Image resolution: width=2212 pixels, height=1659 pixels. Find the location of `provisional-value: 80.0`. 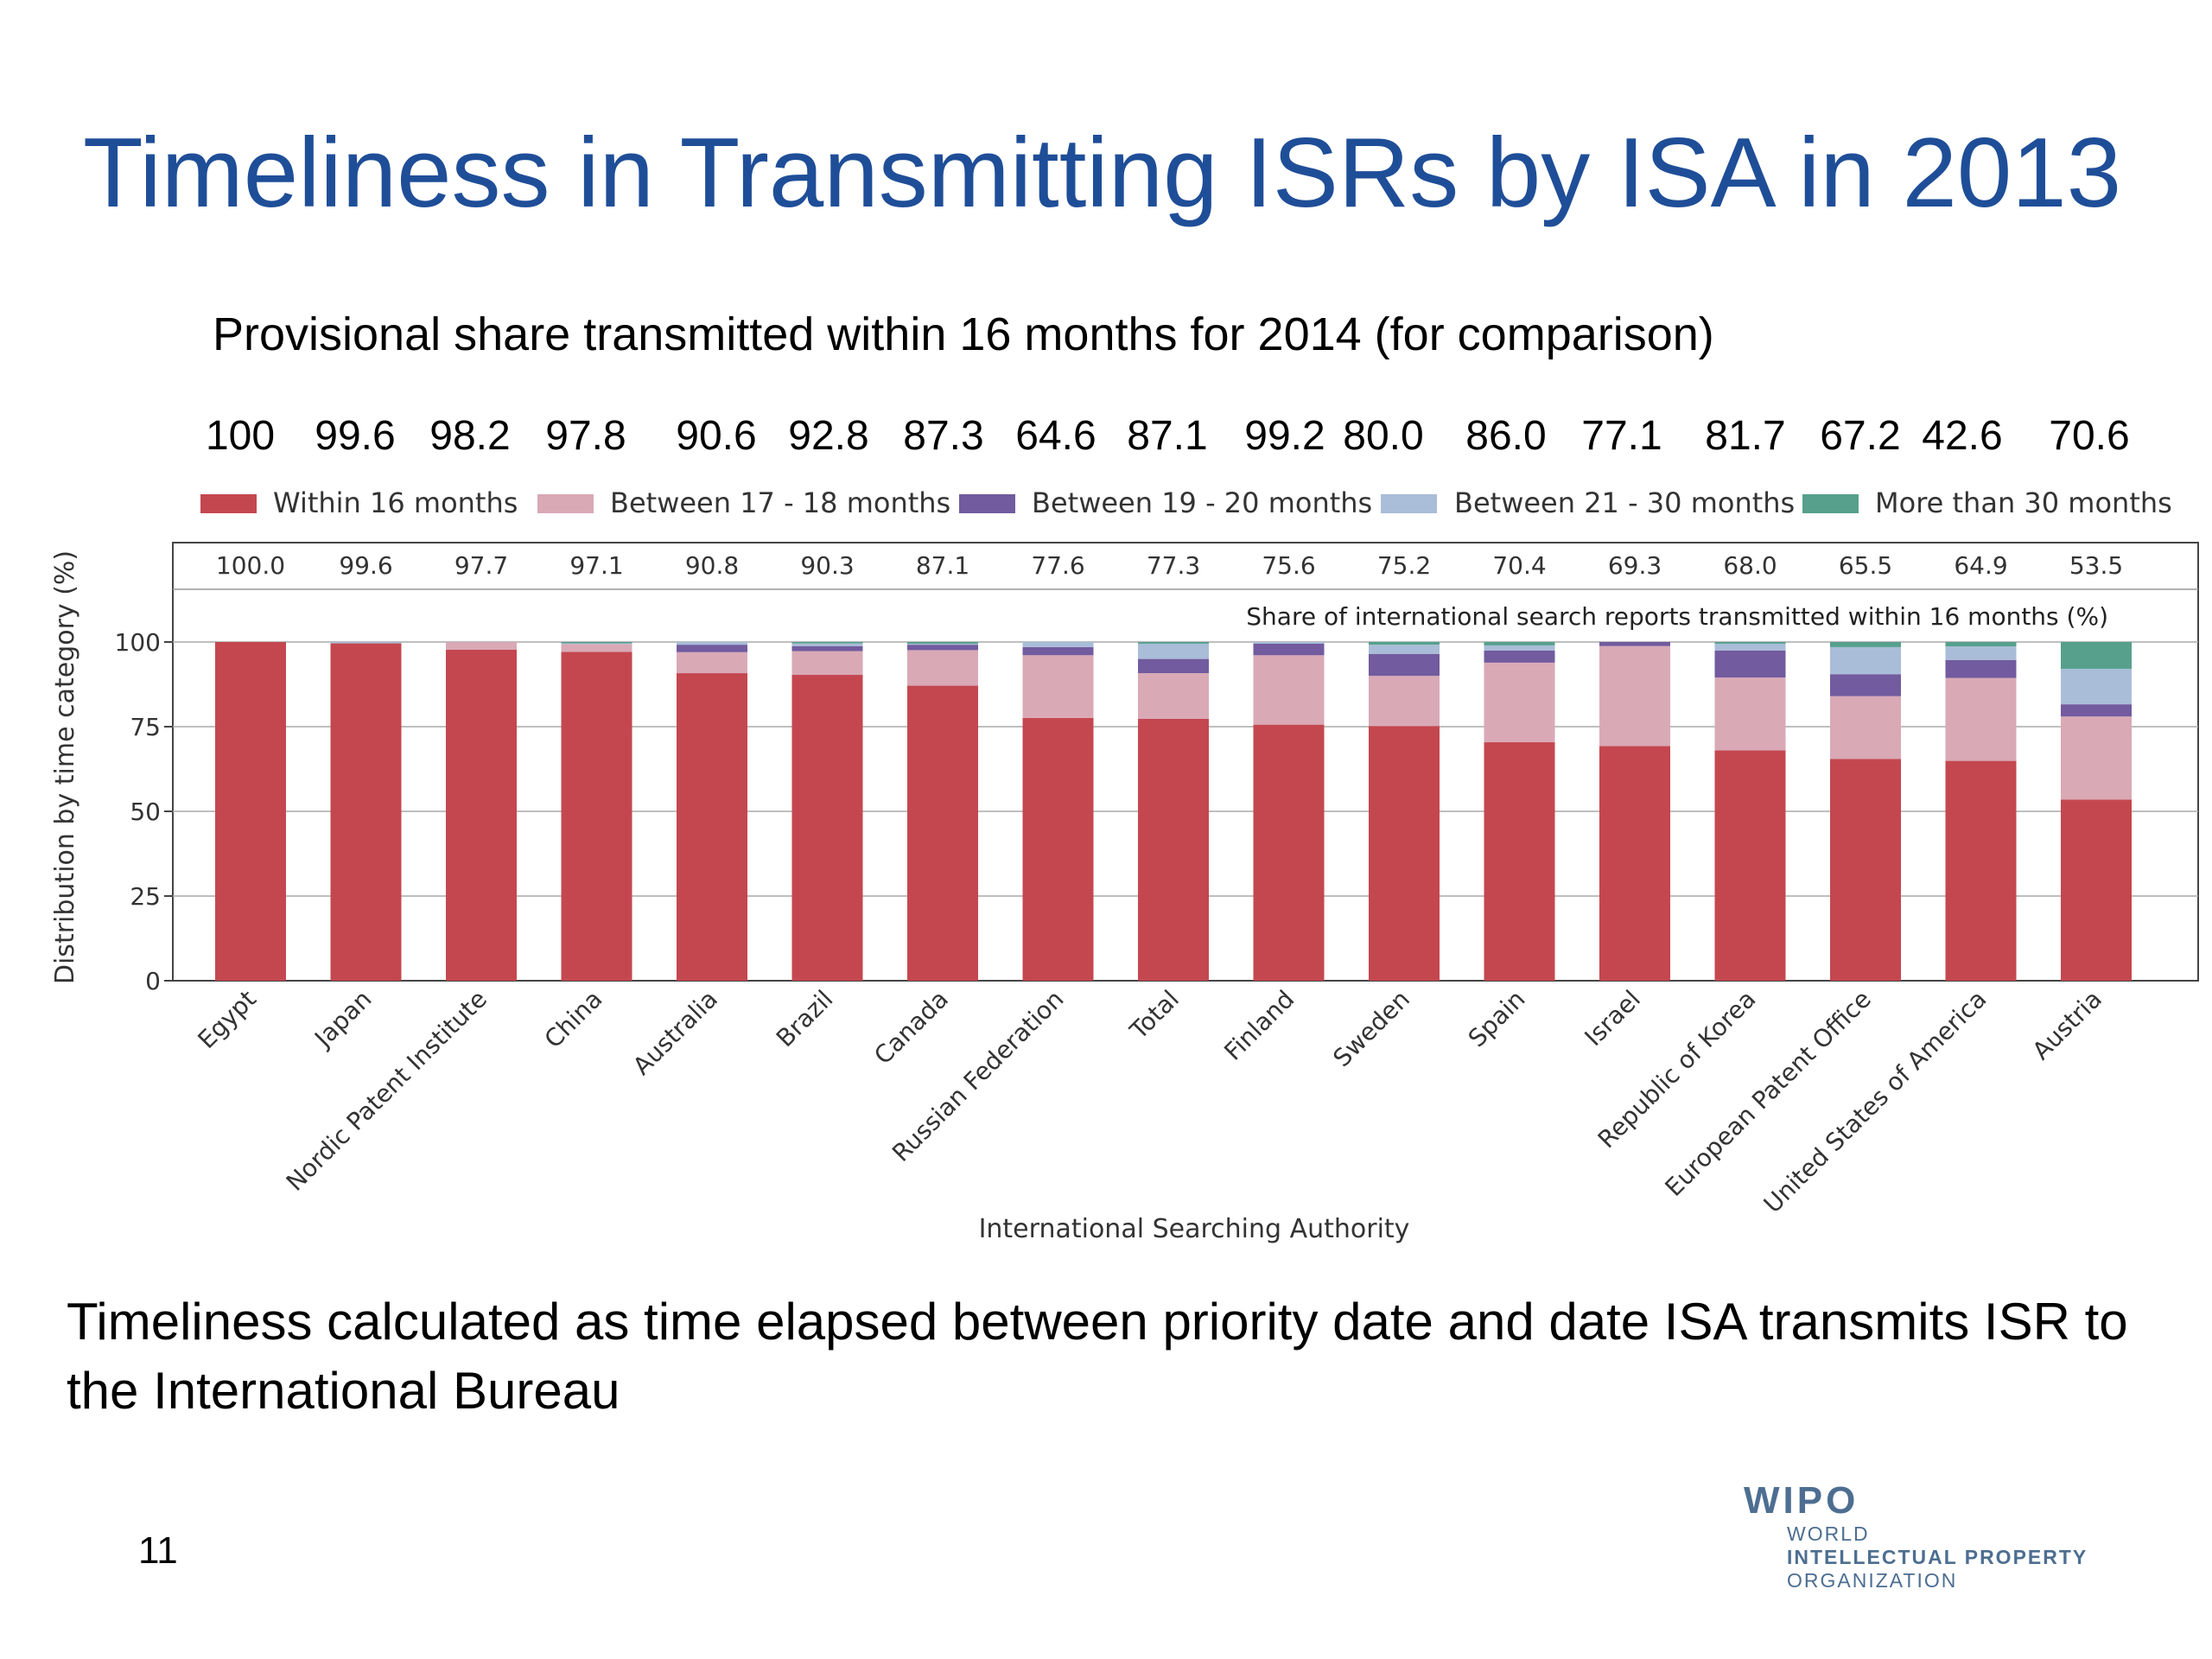

provisional-value: 80.0 is located at coordinates (1383, 436).